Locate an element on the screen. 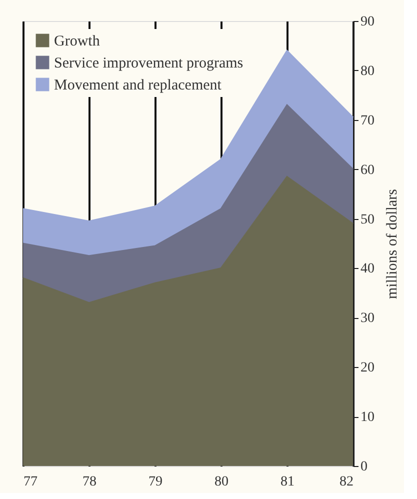  y-tick-label: 20 is located at coordinates (367, 368).